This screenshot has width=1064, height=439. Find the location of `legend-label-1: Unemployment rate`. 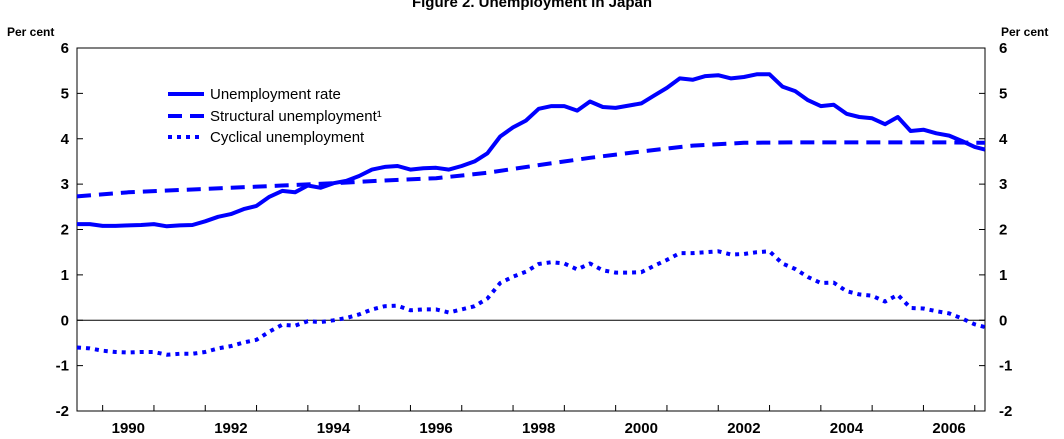

legend-label-1: Unemployment rate is located at coordinates (275, 94).